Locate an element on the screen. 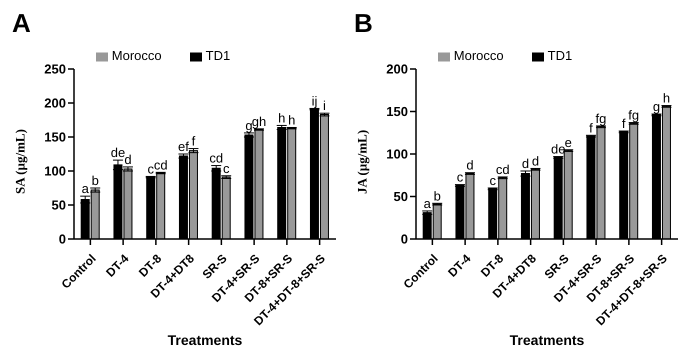 The width and height of the screenshot is (700, 347). data-label: gh is located at coordinates (259, 121).